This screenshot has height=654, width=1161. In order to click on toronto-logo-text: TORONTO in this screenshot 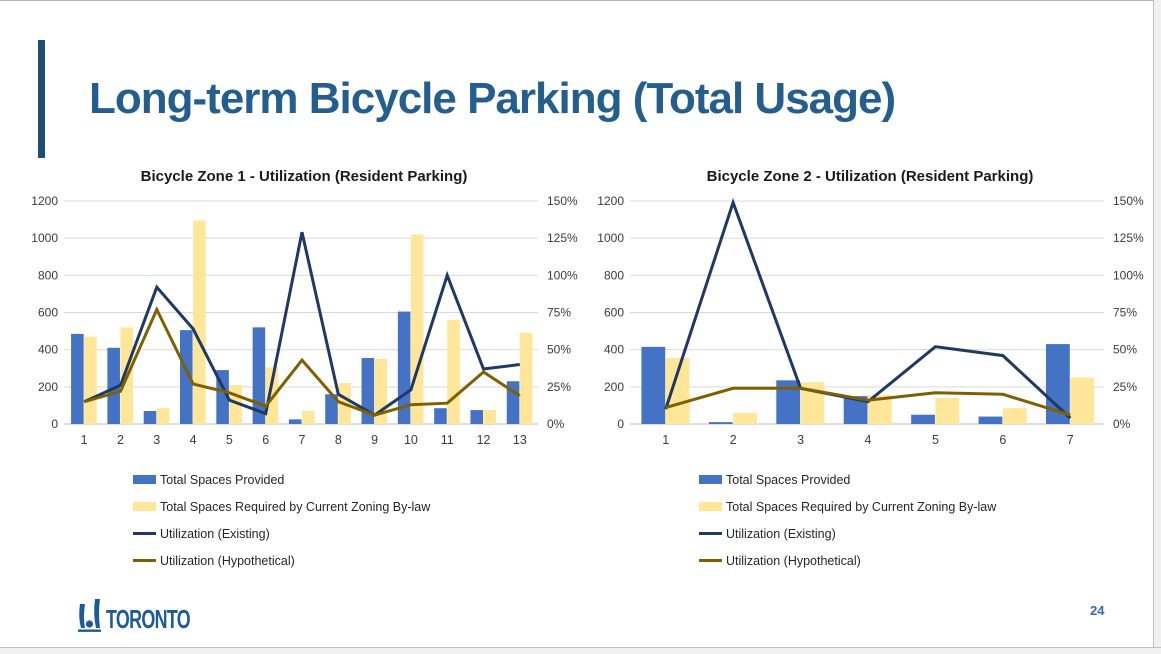, I will do `click(148, 619)`.